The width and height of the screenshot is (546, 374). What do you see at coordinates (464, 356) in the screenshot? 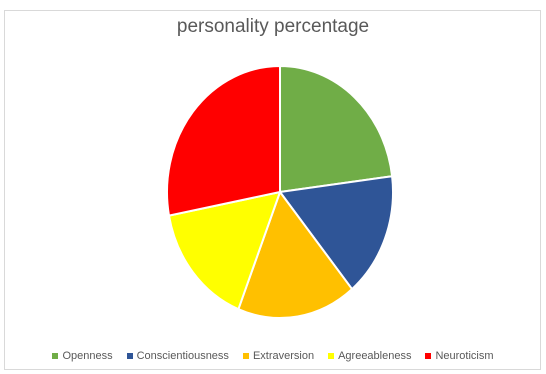
I see `legend-label: Neuroticism` at bounding box center [464, 356].